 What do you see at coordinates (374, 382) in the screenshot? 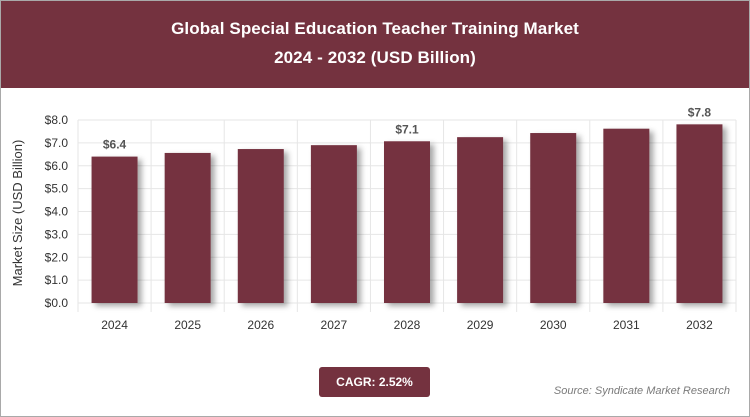
I see `cagr-badge: CAGR: 2.52%` at bounding box center [374, 382].